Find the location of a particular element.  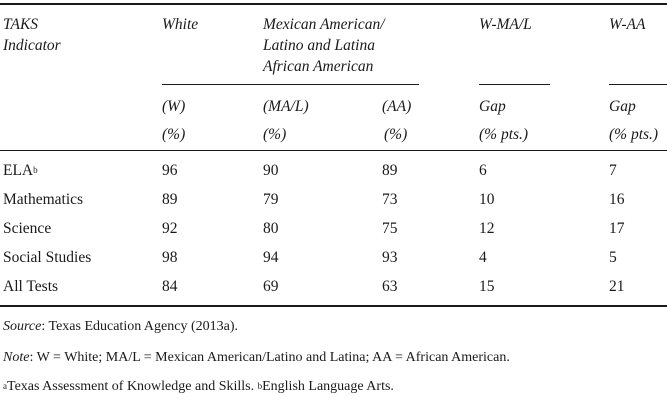

cell-gap-waa: 5 is located at coordinates (613, 257).